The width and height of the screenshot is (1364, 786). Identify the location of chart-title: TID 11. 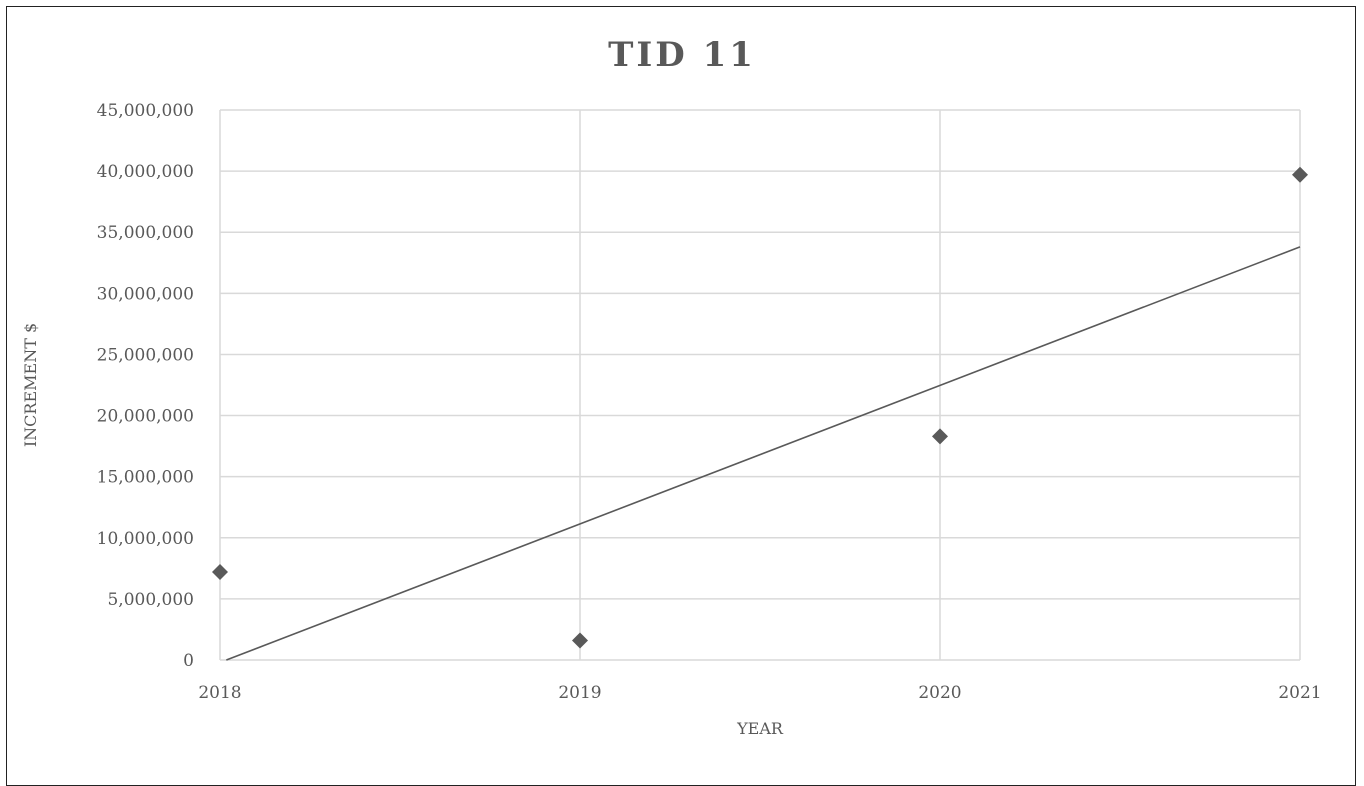
(682, 55).